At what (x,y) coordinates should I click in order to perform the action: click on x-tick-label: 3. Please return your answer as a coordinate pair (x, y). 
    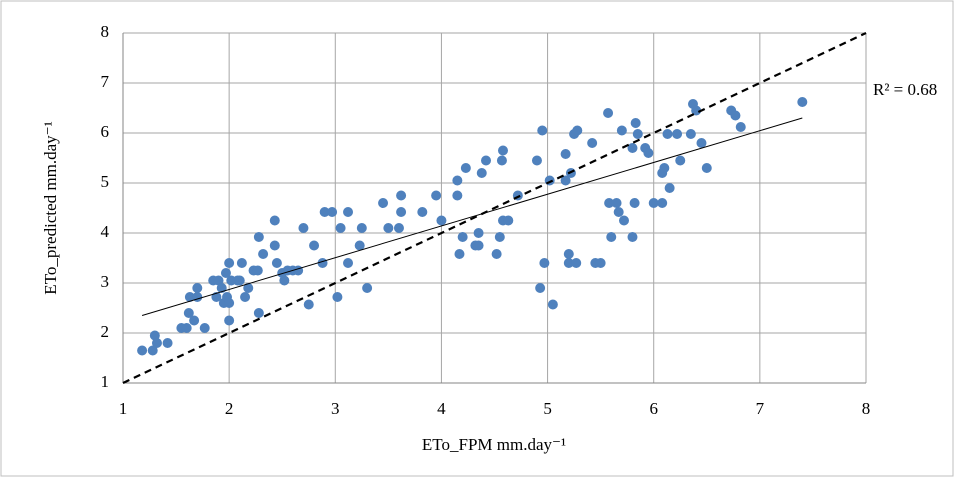
    Looking at the image, I should click on (335, 408).